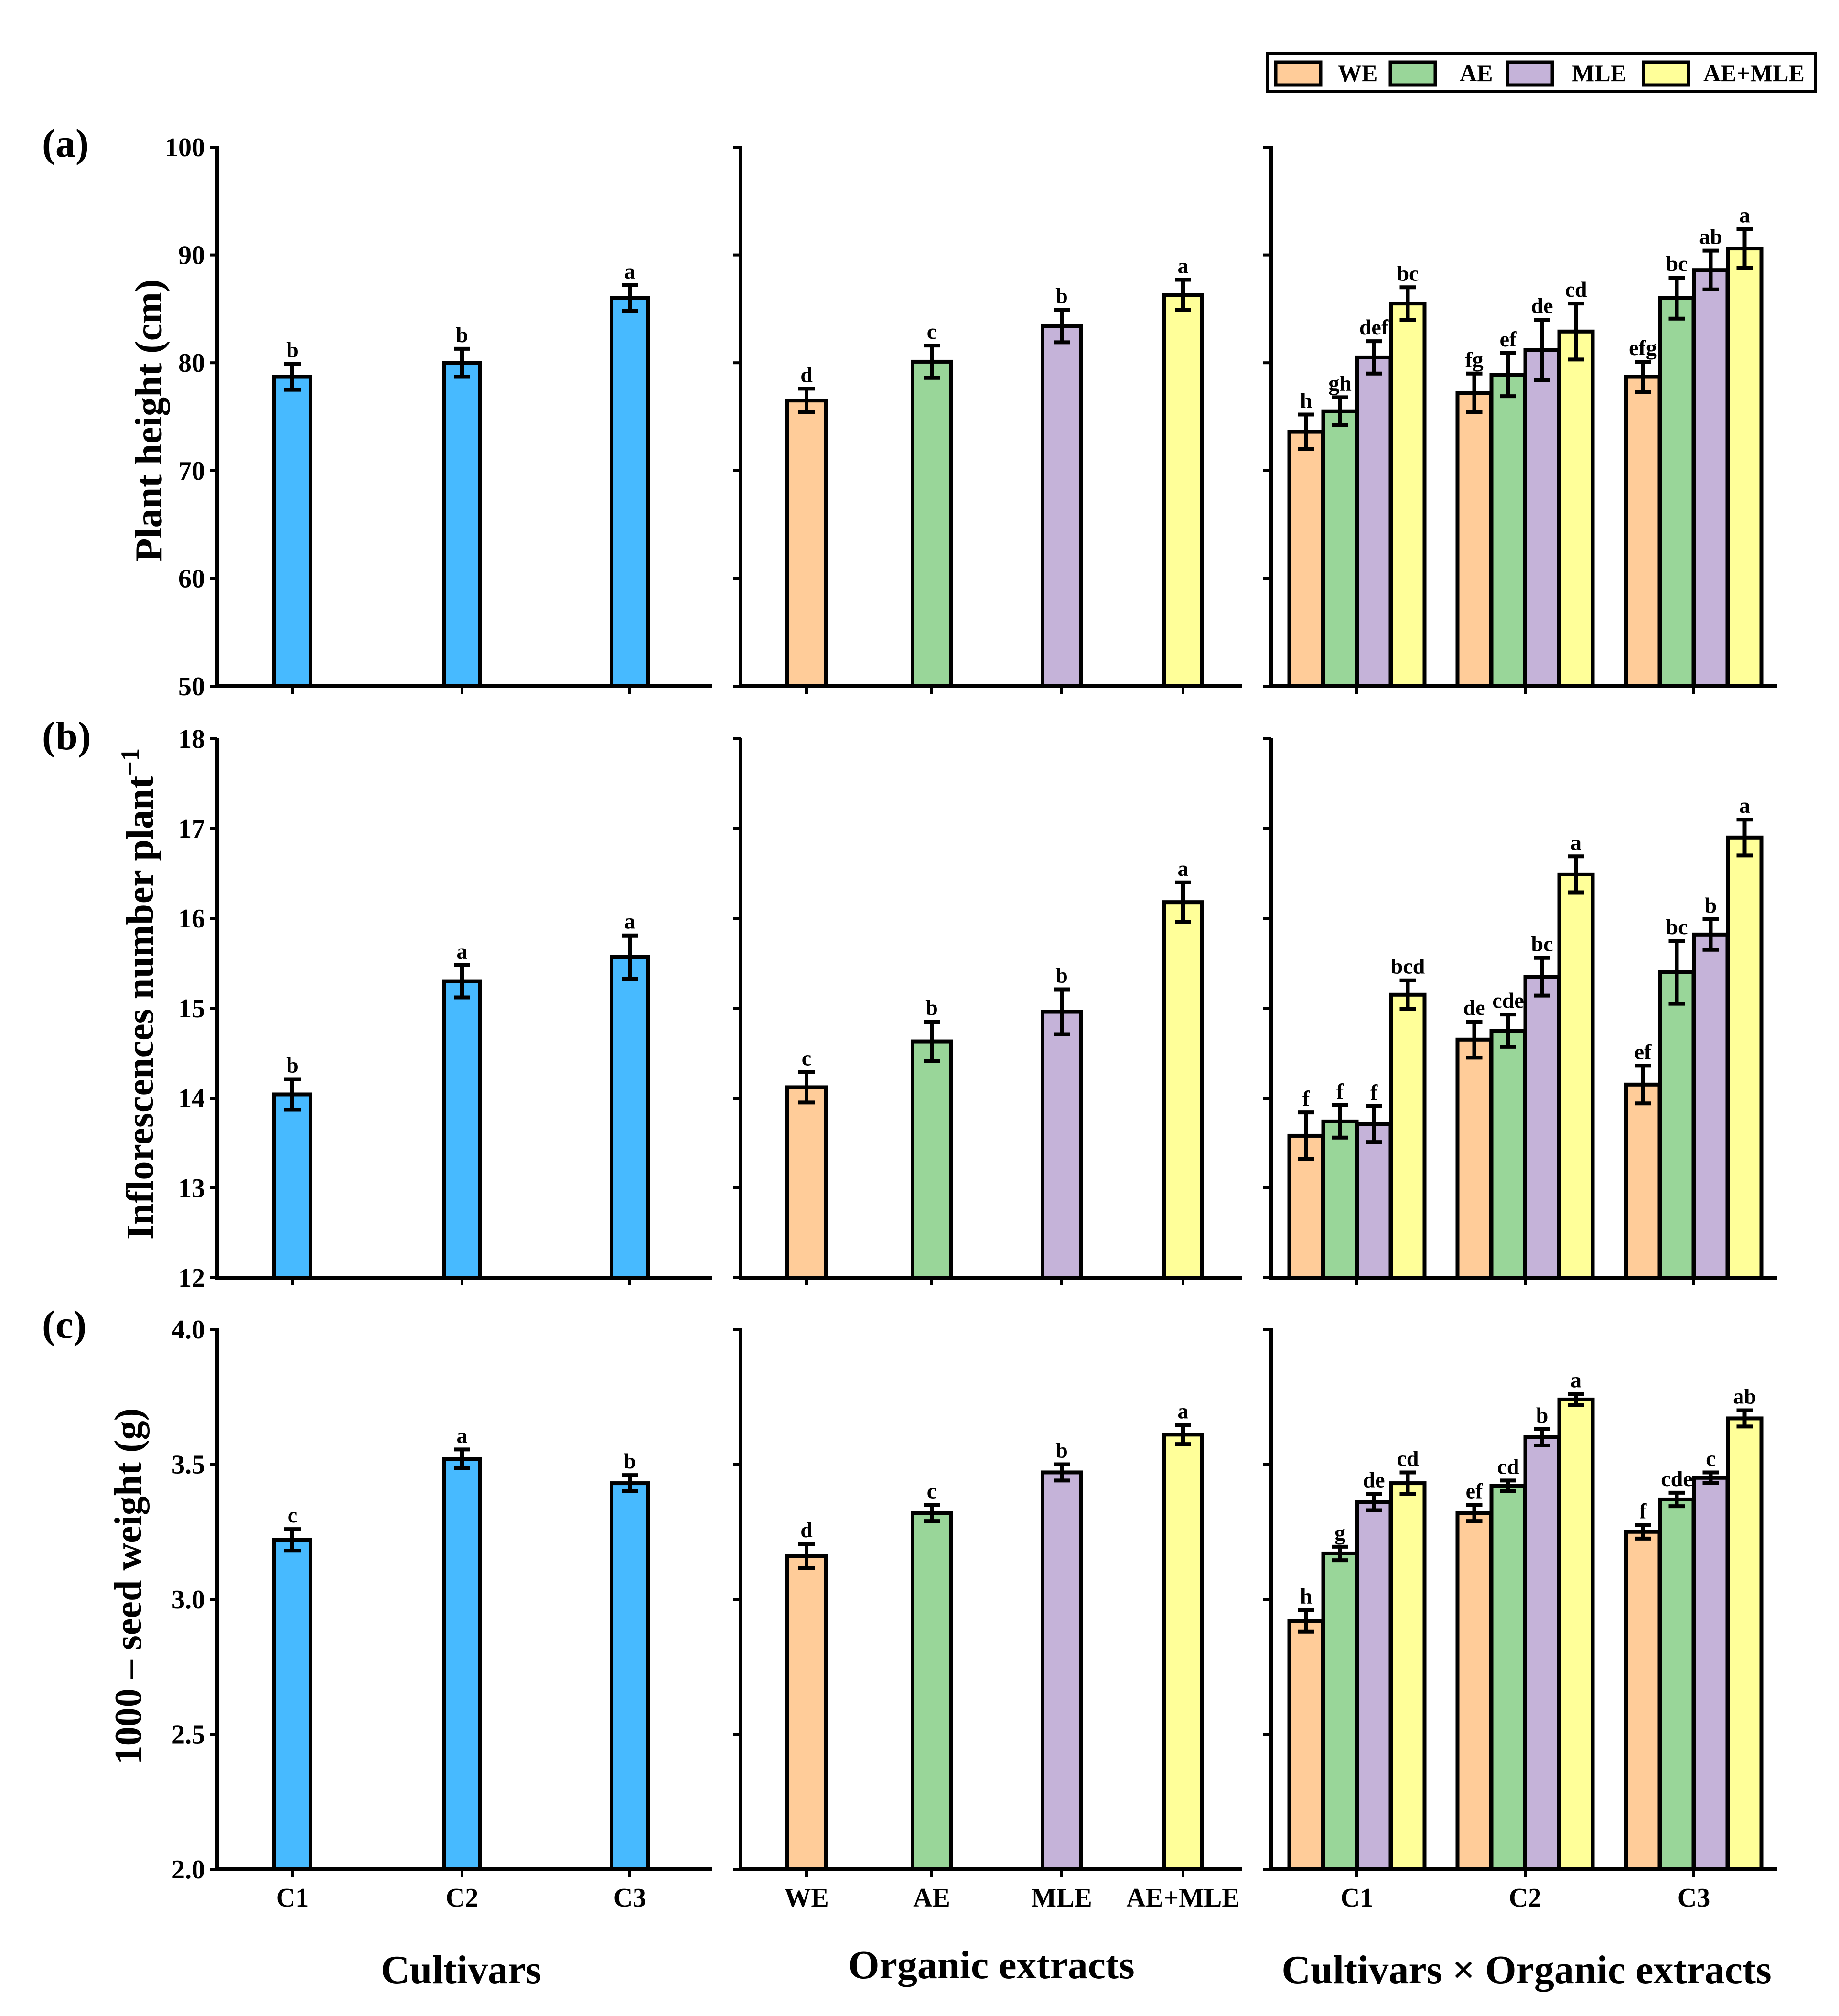 The width and height of the screenshot is (1839, 2016). Describe the element at coordinates (1745, 1396) in the screenshot. I see `significance-letter: ab` at that location.